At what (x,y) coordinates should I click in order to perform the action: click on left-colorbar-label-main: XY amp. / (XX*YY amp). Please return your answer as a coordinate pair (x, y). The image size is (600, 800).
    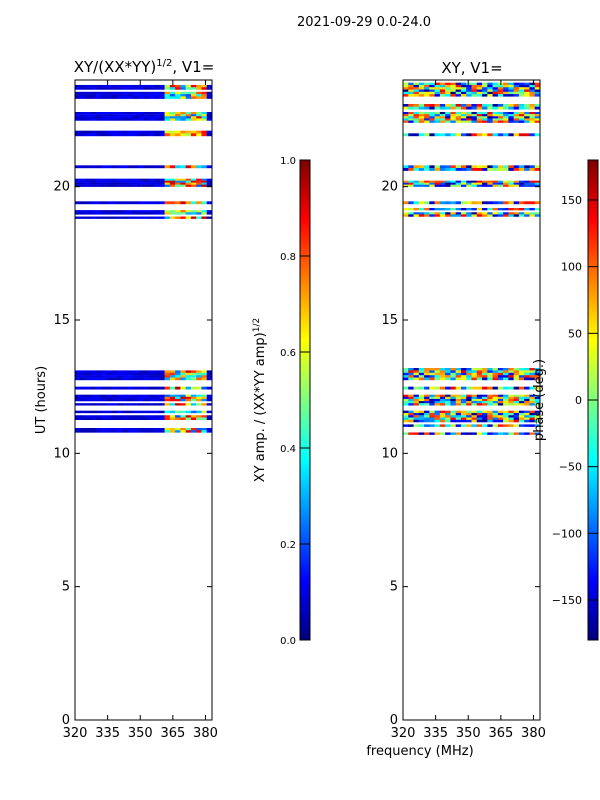
    Looking at the image, I should click on (260, 407).